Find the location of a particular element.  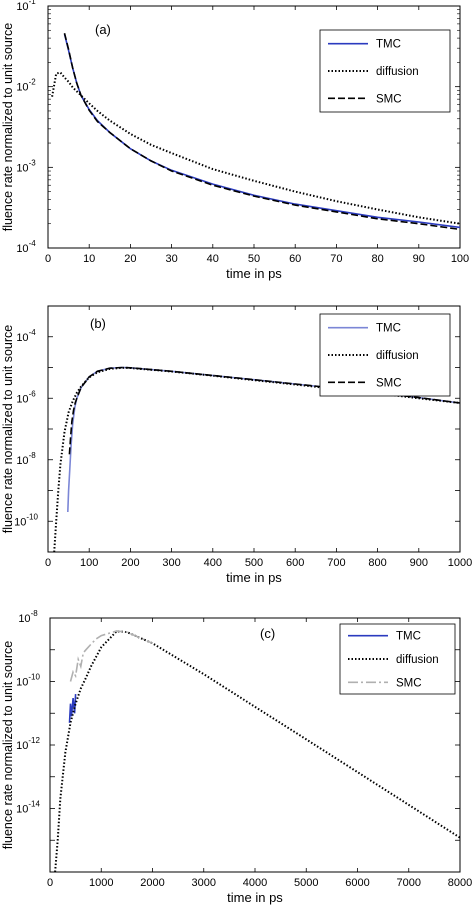

series-line-smc is located at coordinates (111, 656).